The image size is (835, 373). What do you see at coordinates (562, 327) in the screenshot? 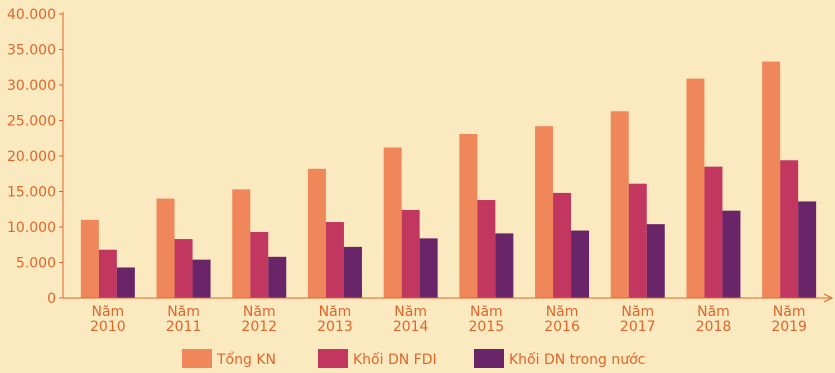
I see `x-tick-label: 2016` at bounding box center [562, 327].